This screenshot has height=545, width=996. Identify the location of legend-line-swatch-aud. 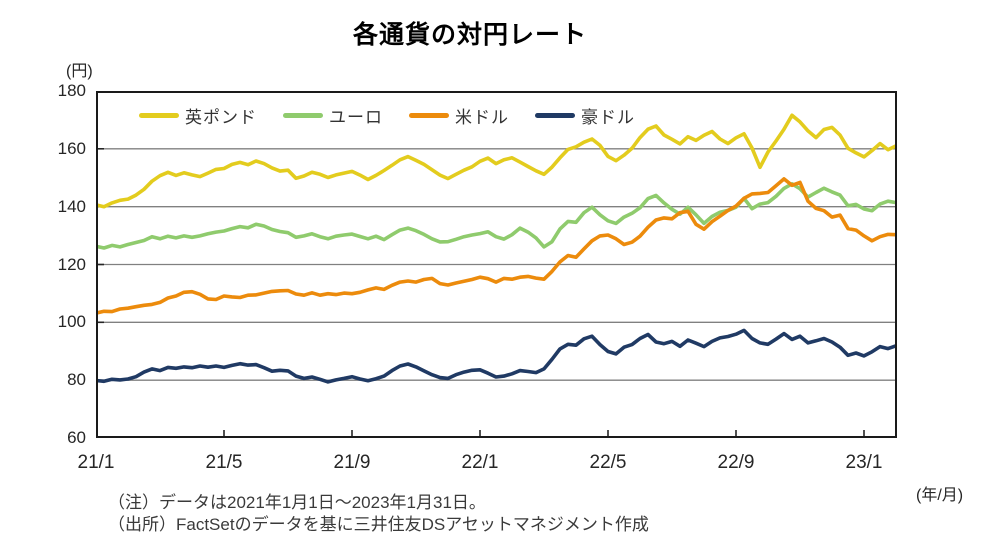
(555, 115).